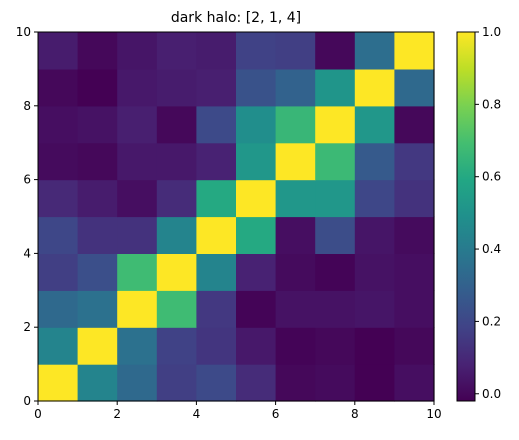 This screenshot has width=519, height=440. Describe the element at coordinates (491, 104) in the screenshot. I see `colorbar-tick-label: 0.8` at that location.